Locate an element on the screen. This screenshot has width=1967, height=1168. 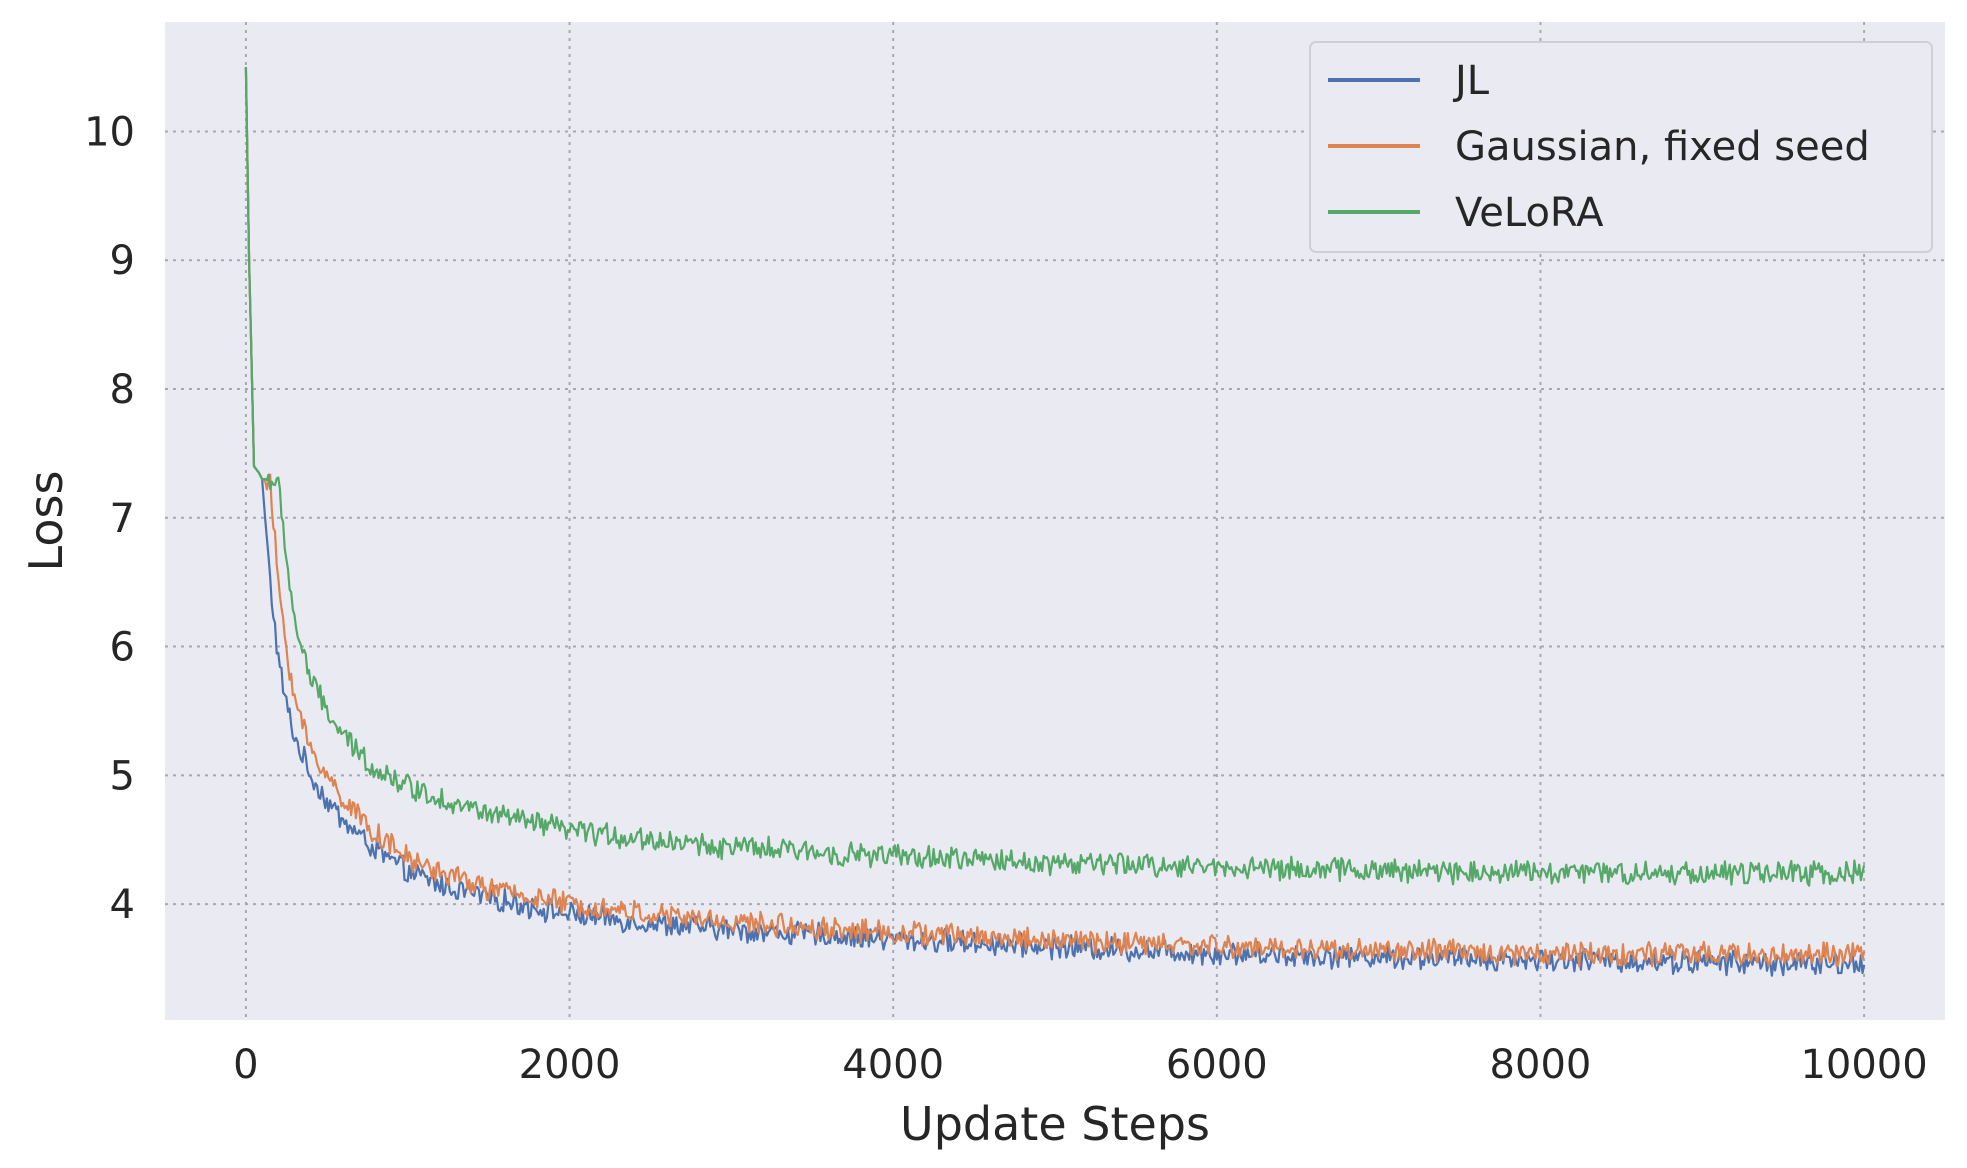
x-tick-label: 10000 is located at coordinates (1863, 1065).